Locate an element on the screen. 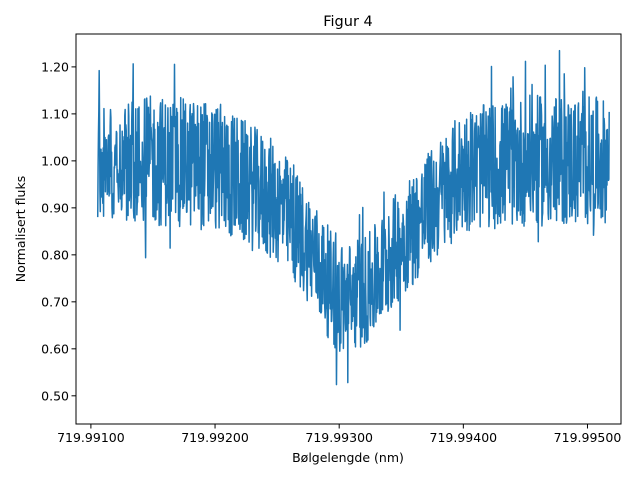 This screenshot has height=480, width=640. x-tick-label: 719.99200 is located at coordinates (215, 437).